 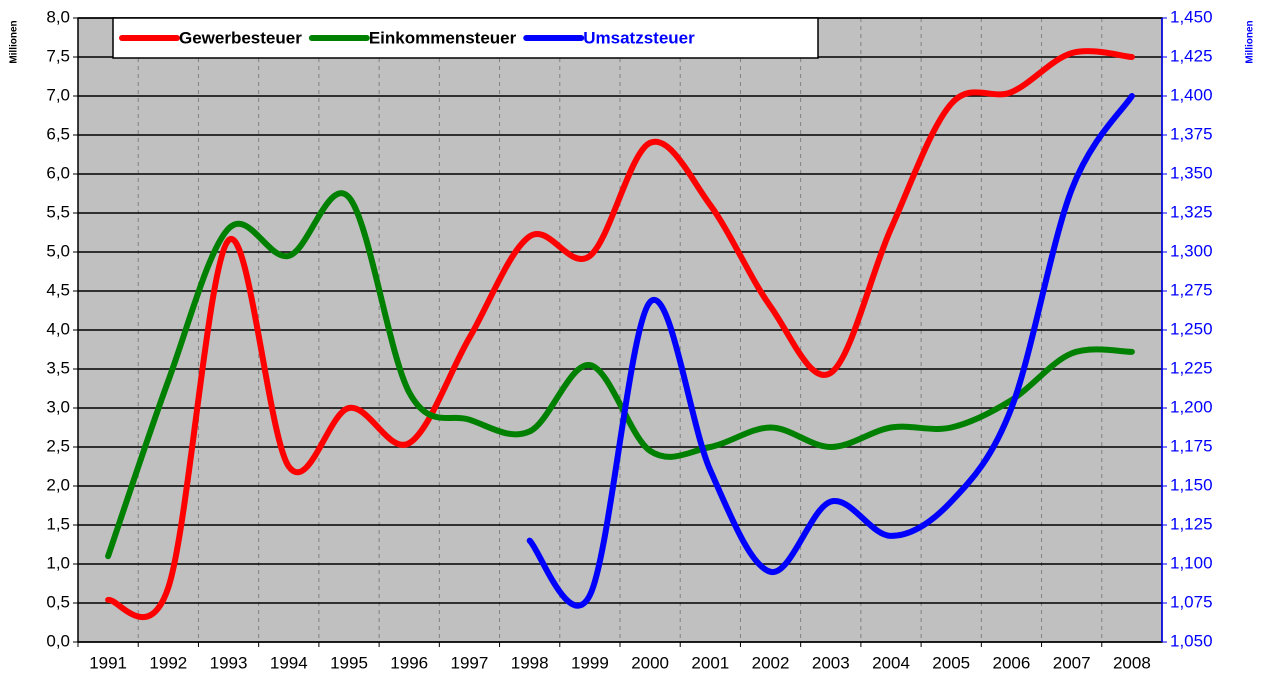 I want to click on y-tick-label: 5,5, so click(x=58, y=211).